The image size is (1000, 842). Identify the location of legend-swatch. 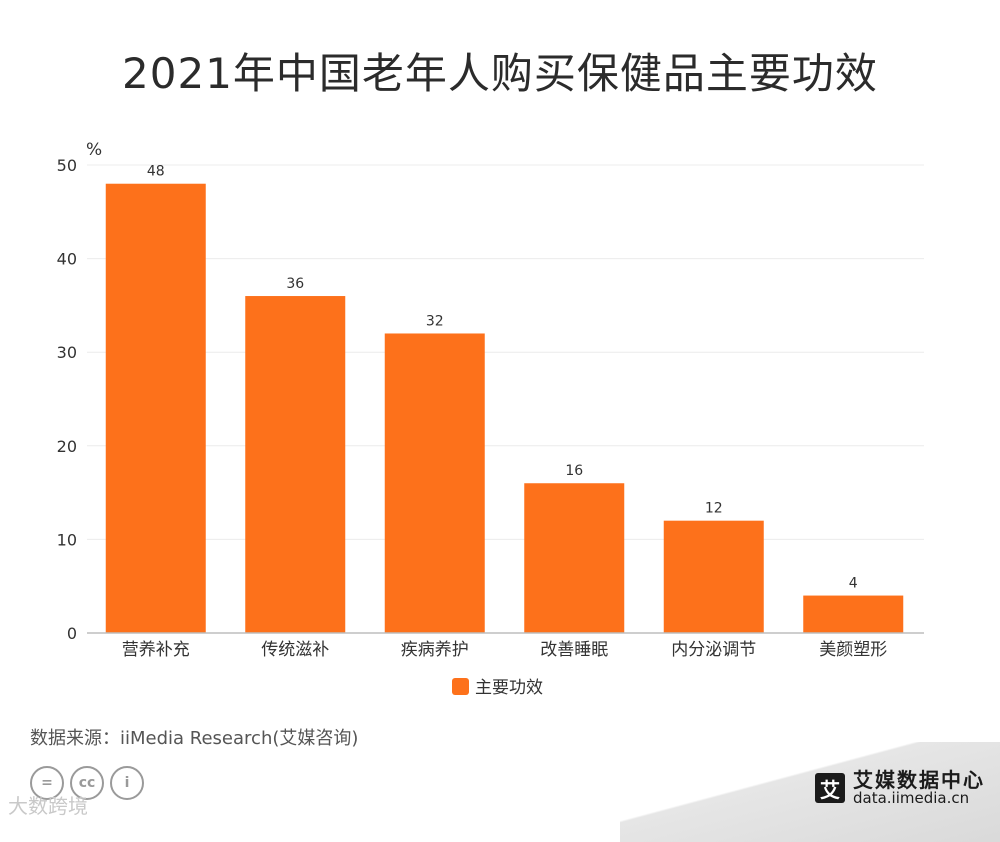
(460, 686).